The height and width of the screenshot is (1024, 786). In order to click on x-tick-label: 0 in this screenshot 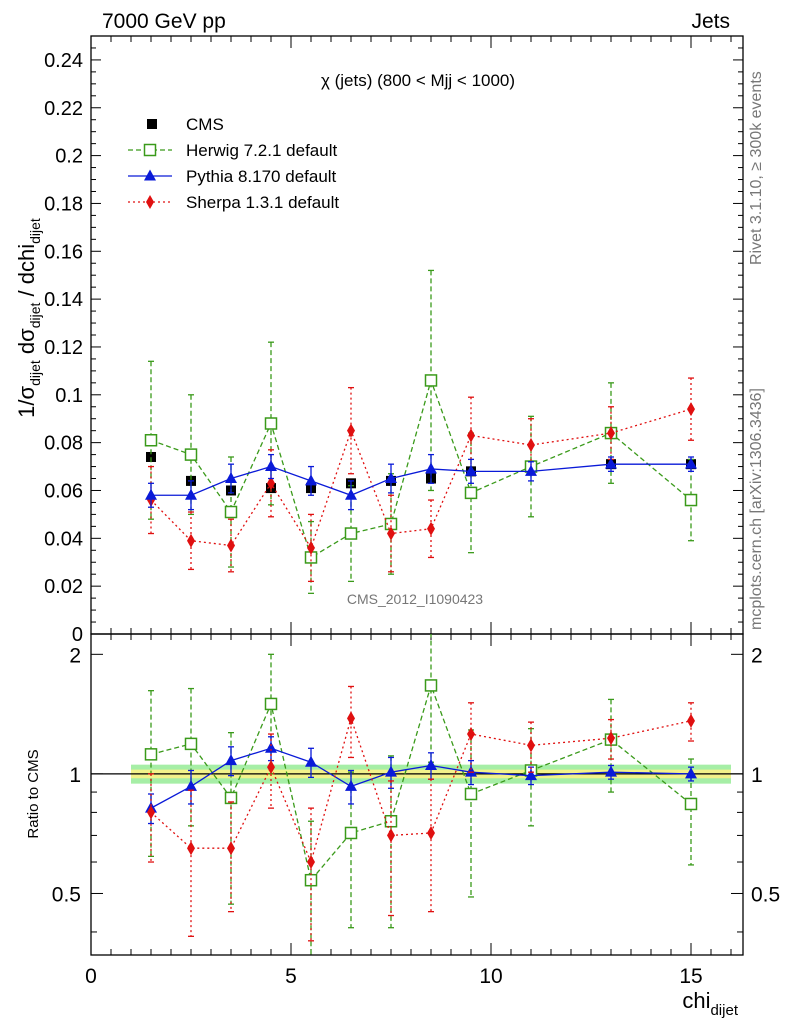, I will do `click(91, 976)`.